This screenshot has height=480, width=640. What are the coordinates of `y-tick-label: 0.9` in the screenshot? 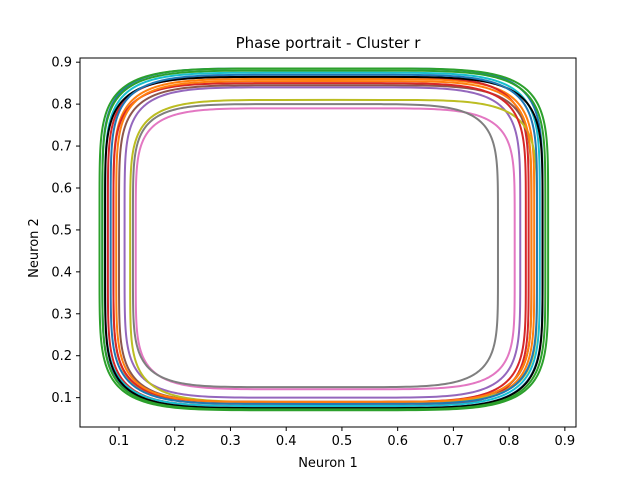 It's located at (61, 63).